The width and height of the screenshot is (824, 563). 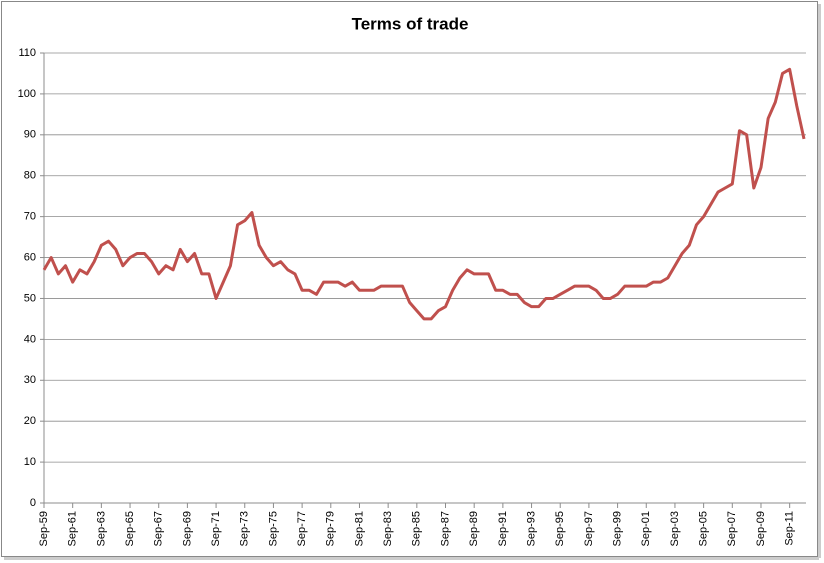 I want to click on x-tick-label: Sep-81, so click(x=359, y=528).